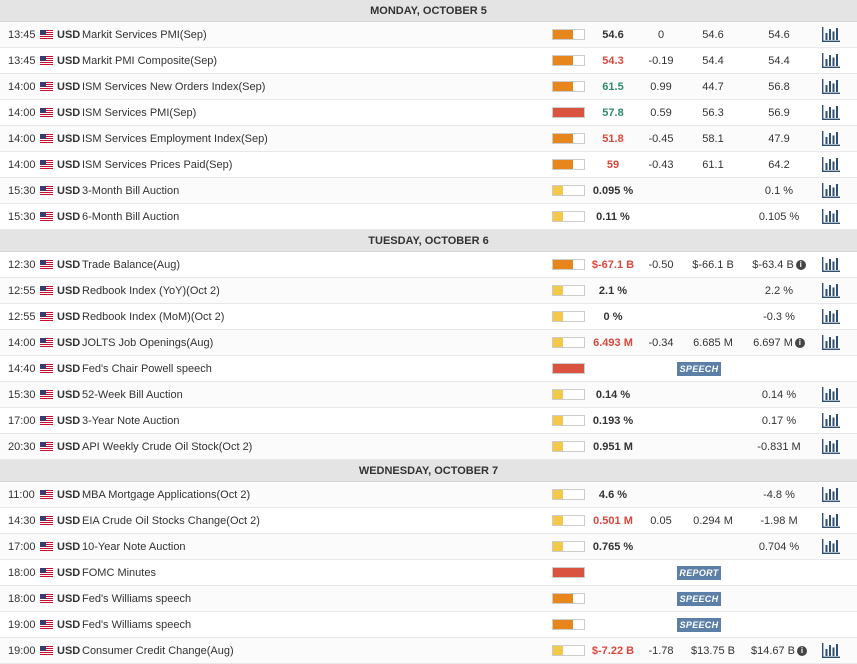 This screenshot has width=857, height=664. Describe the element at coordinates (131, 265) in the screenshot. I see `event-name: Trade Balance(Aug)` at that location.